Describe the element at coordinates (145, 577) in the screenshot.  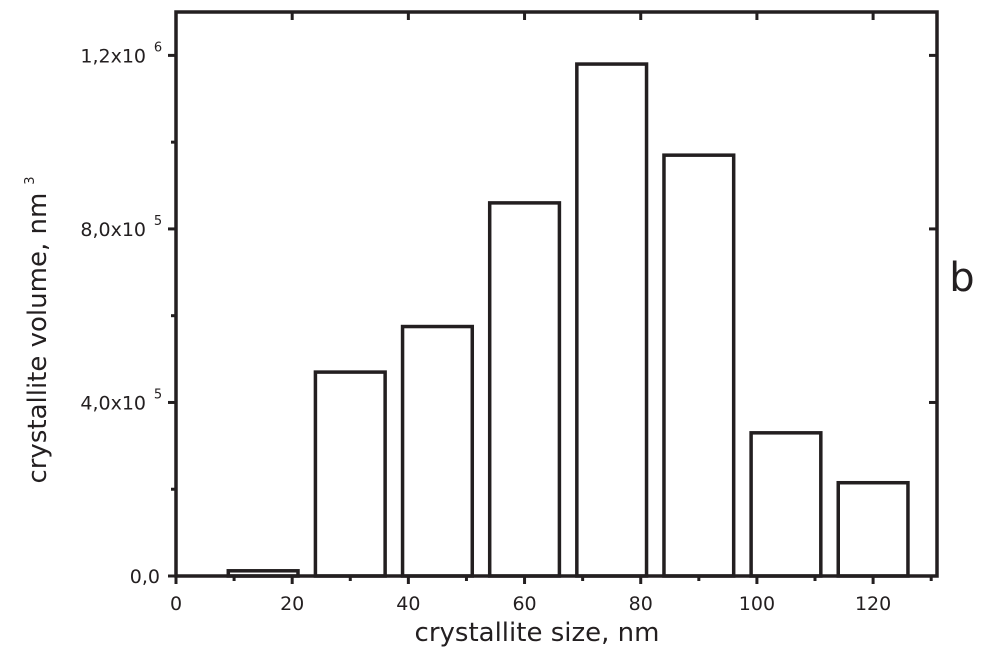
I see `y-tick-label-0: 0,0` at that location.